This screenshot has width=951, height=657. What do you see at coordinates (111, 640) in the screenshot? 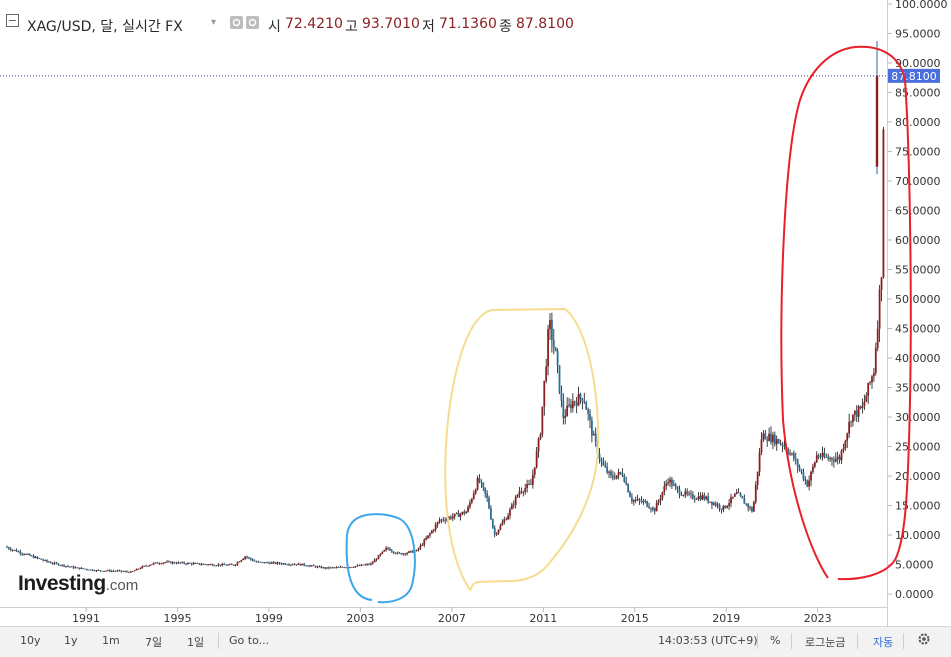
I see `range-1m-button: 1m` at bounding box center [111, 640].